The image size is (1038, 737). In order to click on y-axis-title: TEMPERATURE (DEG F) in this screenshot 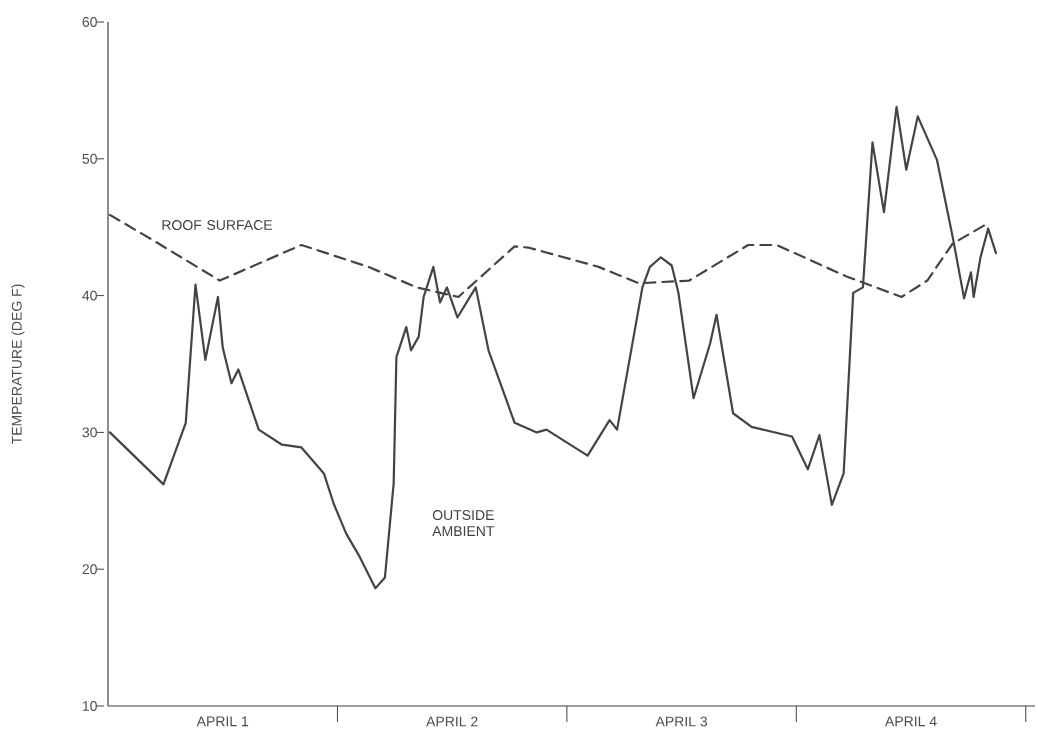, I will do `click(18, 364)`.